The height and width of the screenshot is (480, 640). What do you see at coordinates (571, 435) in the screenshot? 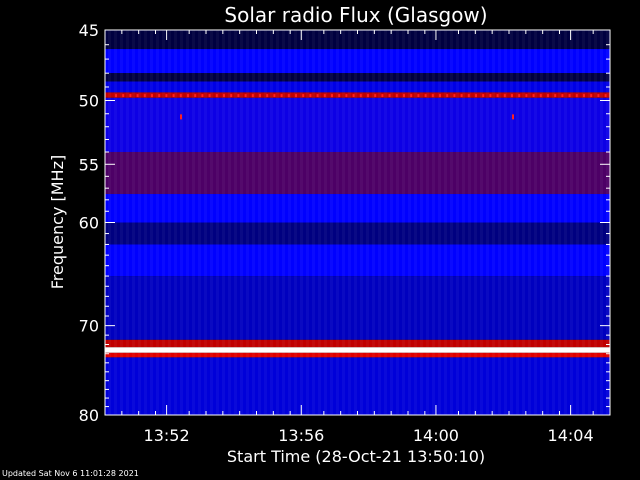
I see `x-tick-label-3: 14:04` at bounding box center [571, 435].